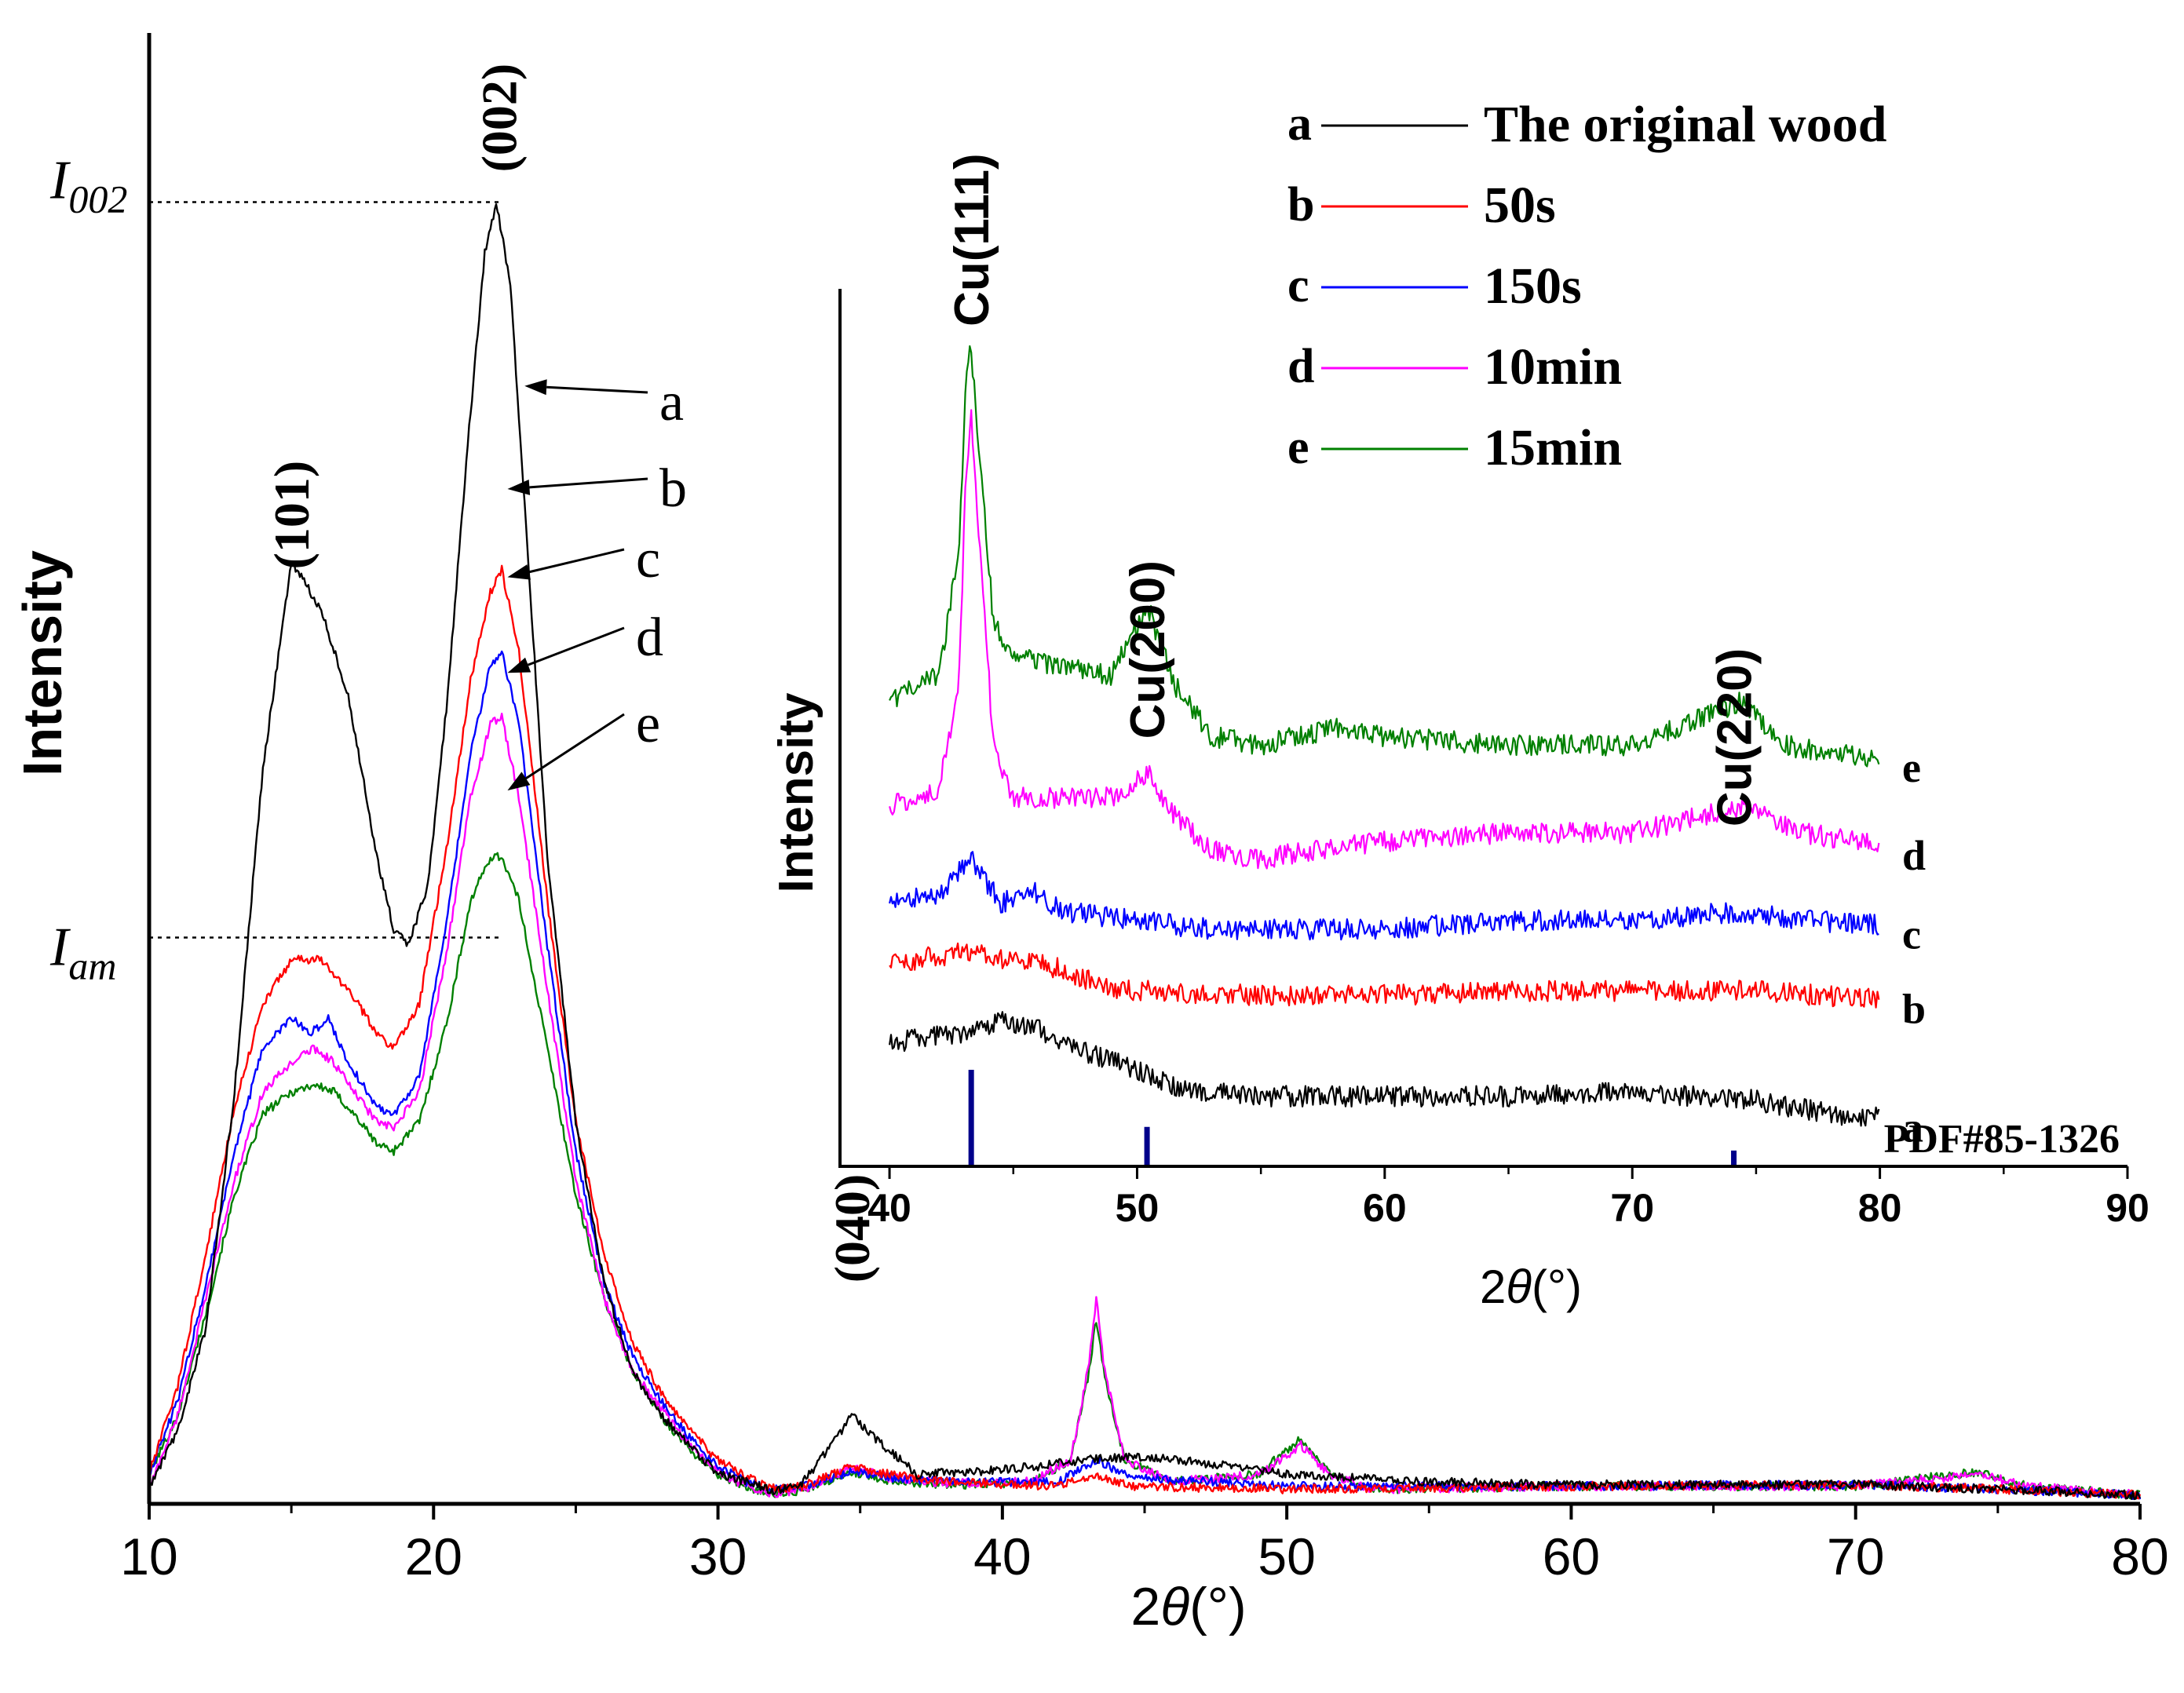 The image size is (2184, 1693). I want to click on main-x-tick-label: 70, so click(1855, 1556).